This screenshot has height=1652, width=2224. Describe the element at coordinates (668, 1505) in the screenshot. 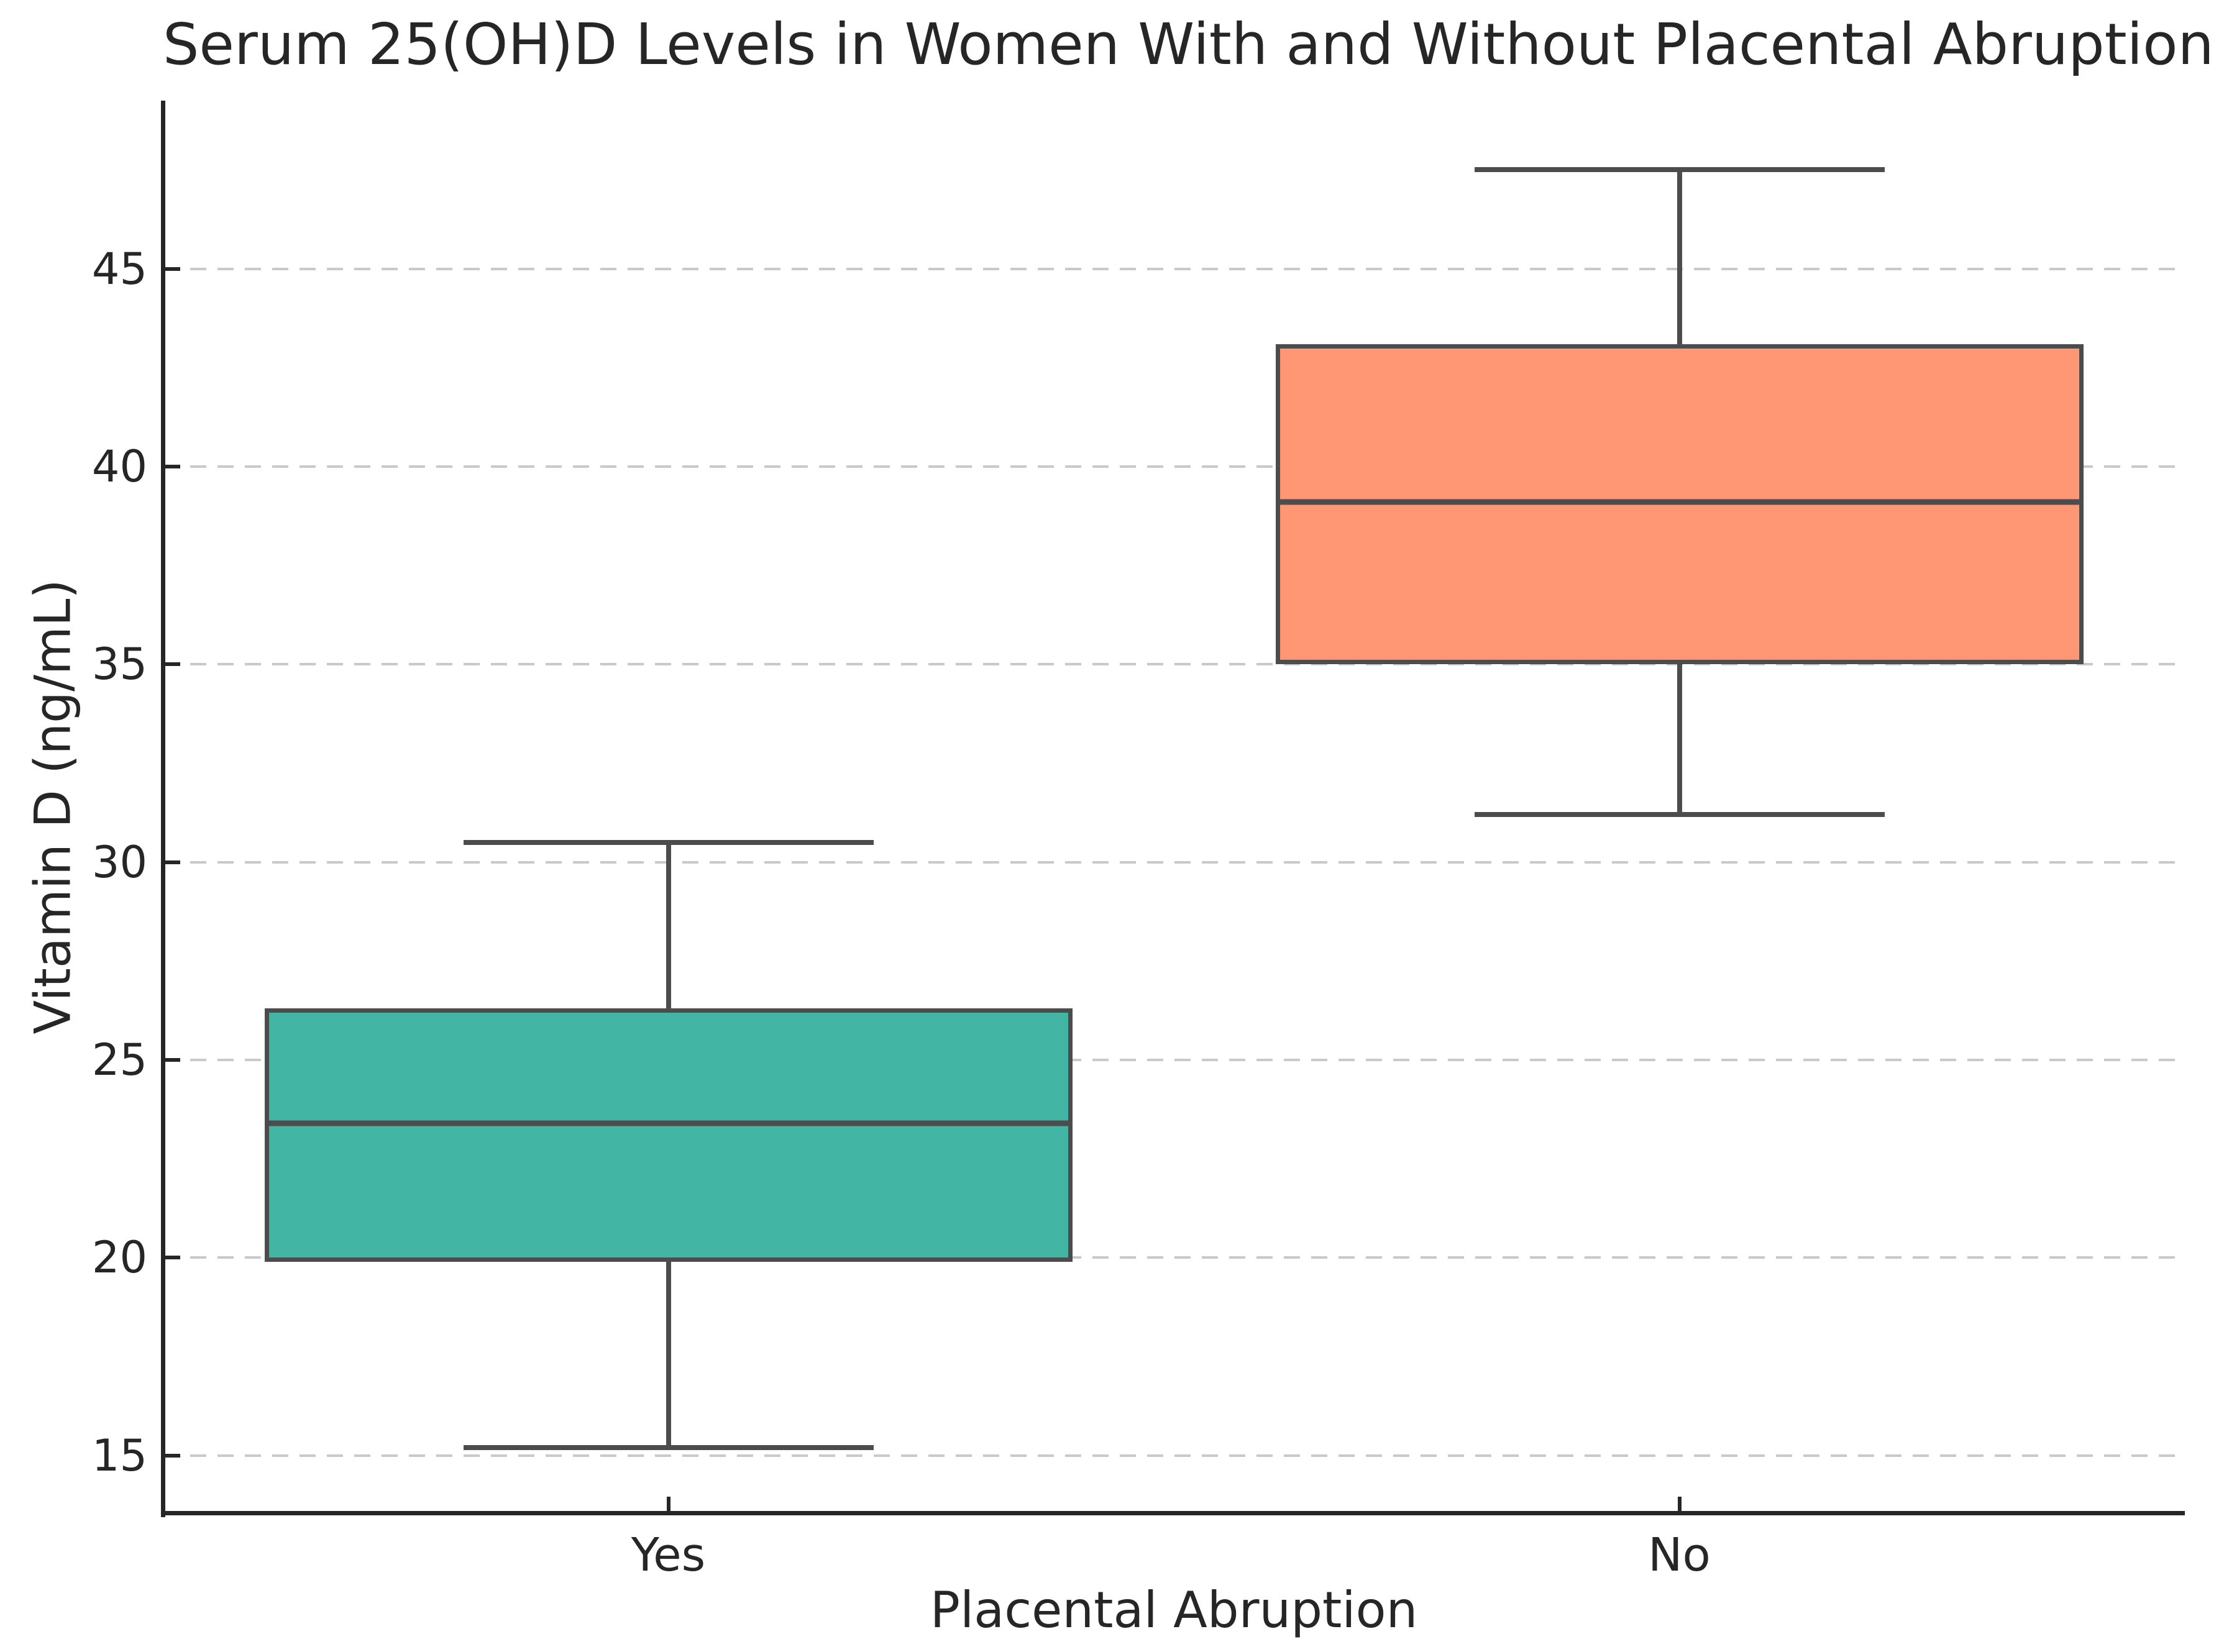

I see `x-tick-yes` at that location.